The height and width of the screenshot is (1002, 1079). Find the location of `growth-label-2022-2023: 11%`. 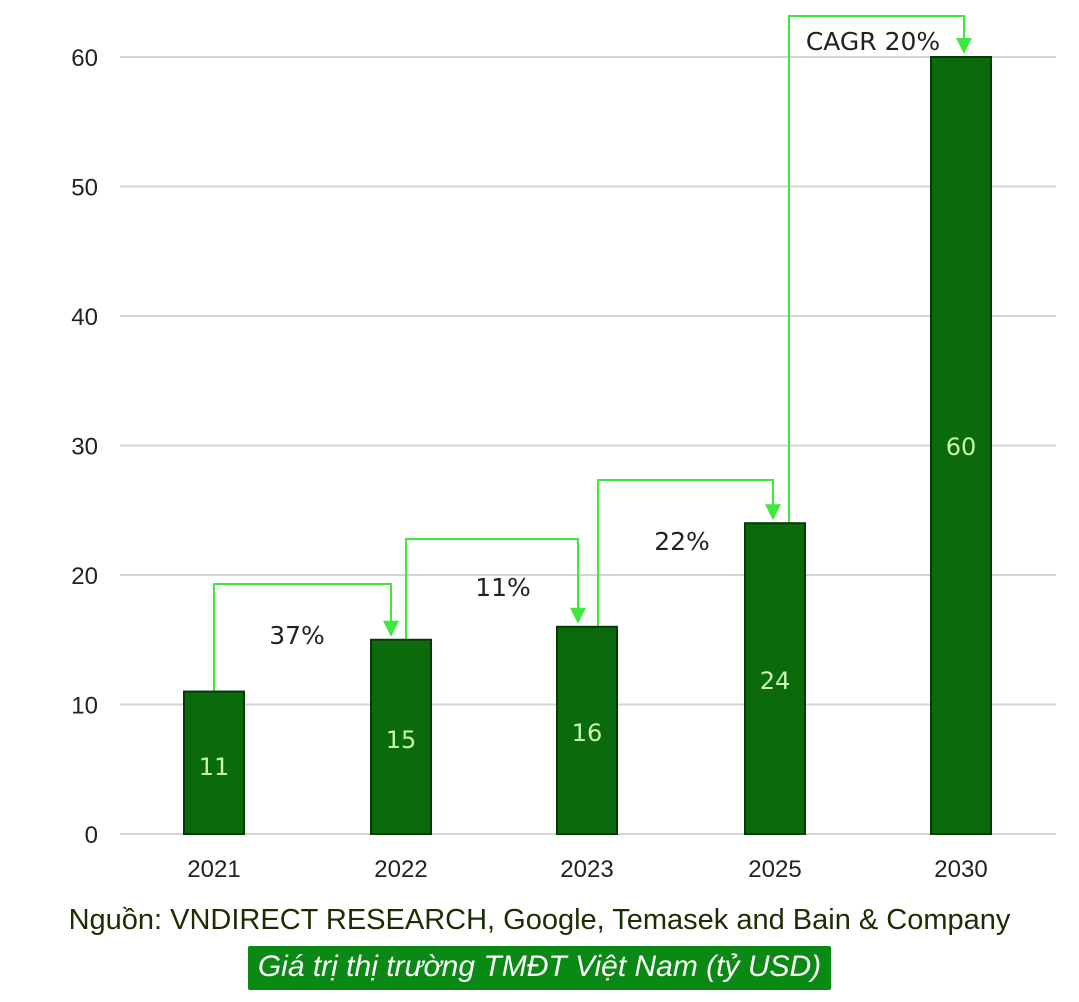

growth-label-2022-2023: 11% is located at coordinates (503, 587).